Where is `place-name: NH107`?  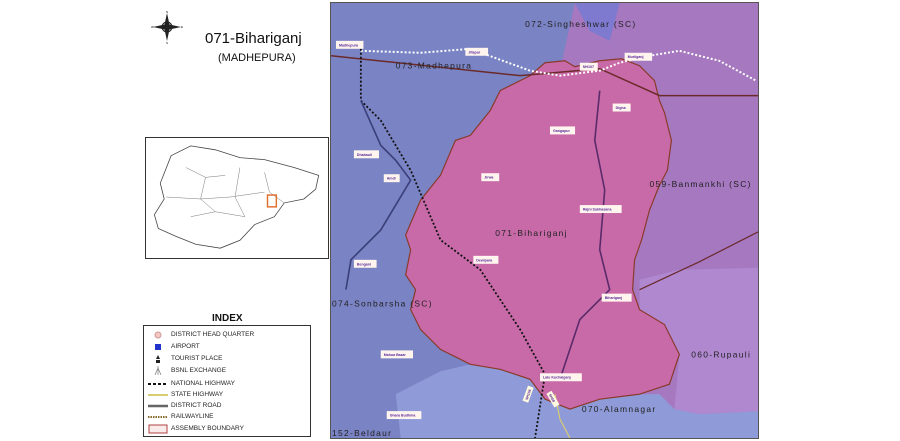 place-name: NH107 is located at coordinates (588, 67).